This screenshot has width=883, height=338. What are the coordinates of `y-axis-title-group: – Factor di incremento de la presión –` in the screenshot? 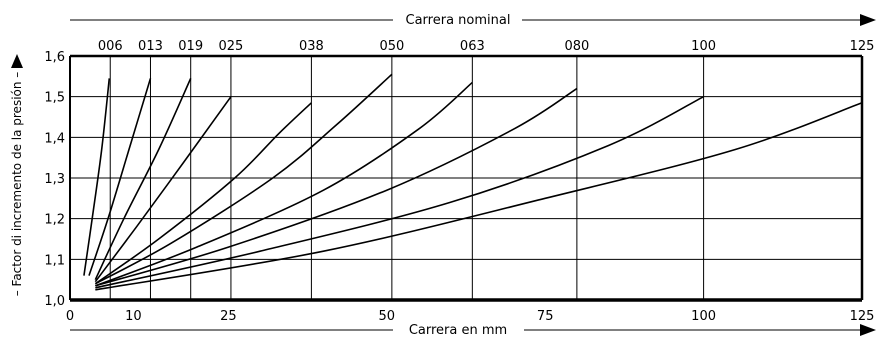 It's located at (17, 175).